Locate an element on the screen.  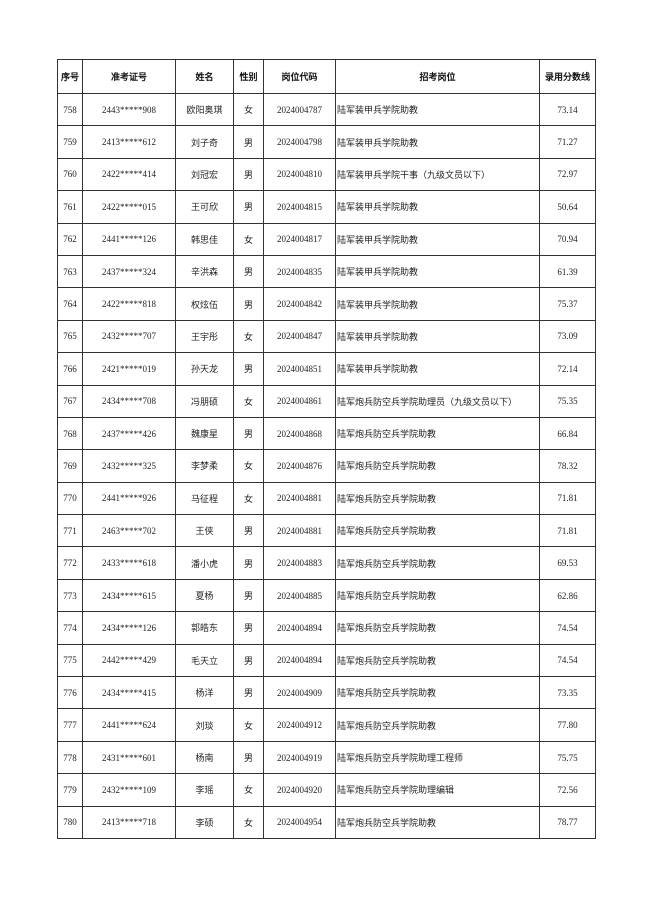
cell-col-exam-id: 2442*****429 is located at coordinates (129, 660).